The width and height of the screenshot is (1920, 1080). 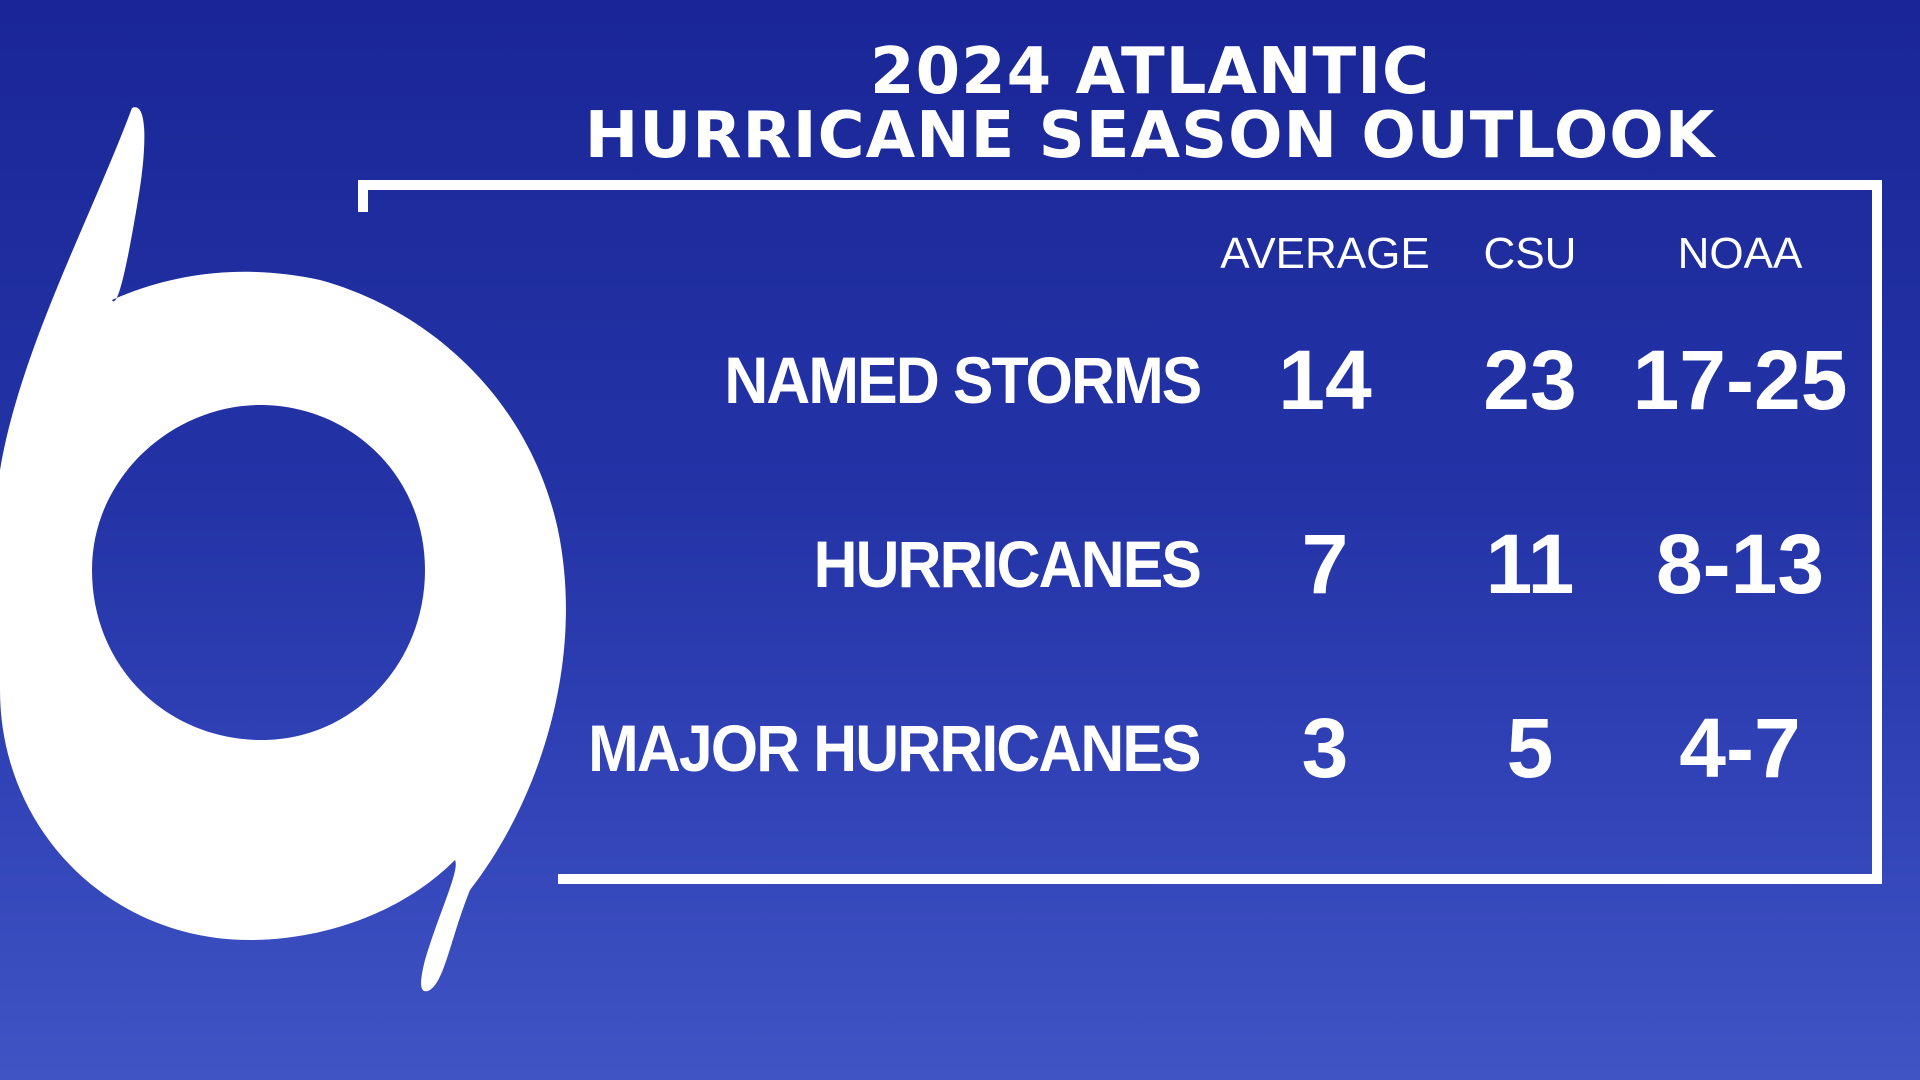 What do you see at coordinates (1530, 253) in the screenshot?
I see `column-header-csu: CSU` at bounding box center [1530, 253].